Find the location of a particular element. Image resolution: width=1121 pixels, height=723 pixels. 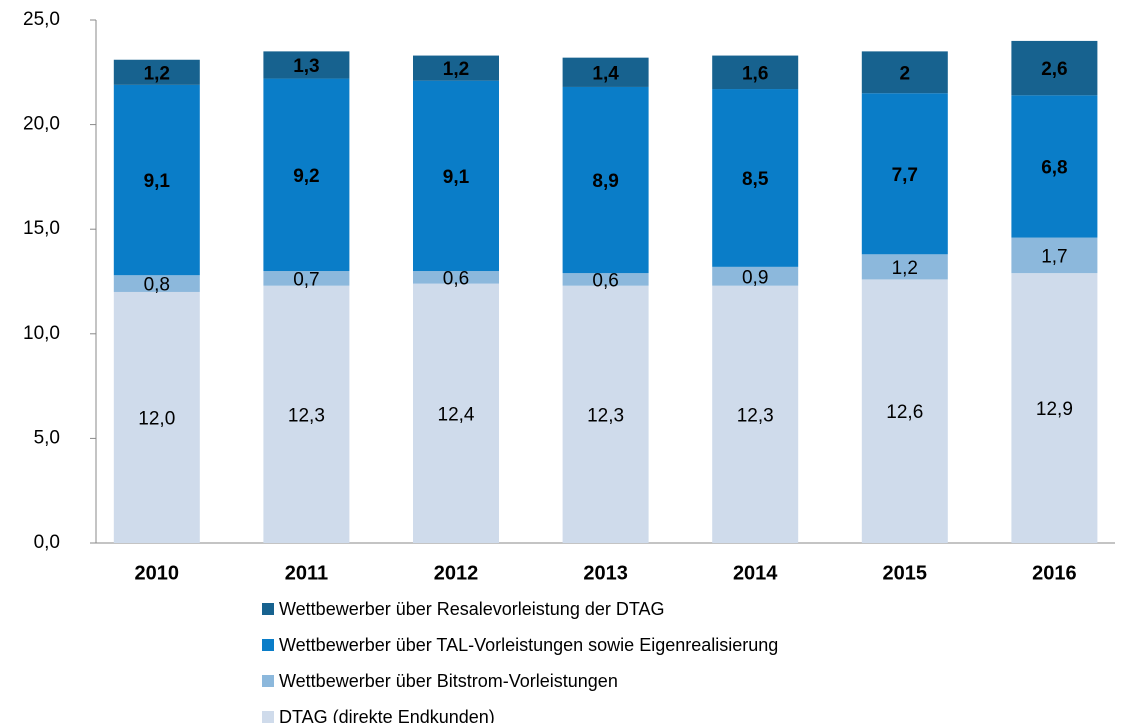

value-label: 12,6 is located at coordinates (904, 412).